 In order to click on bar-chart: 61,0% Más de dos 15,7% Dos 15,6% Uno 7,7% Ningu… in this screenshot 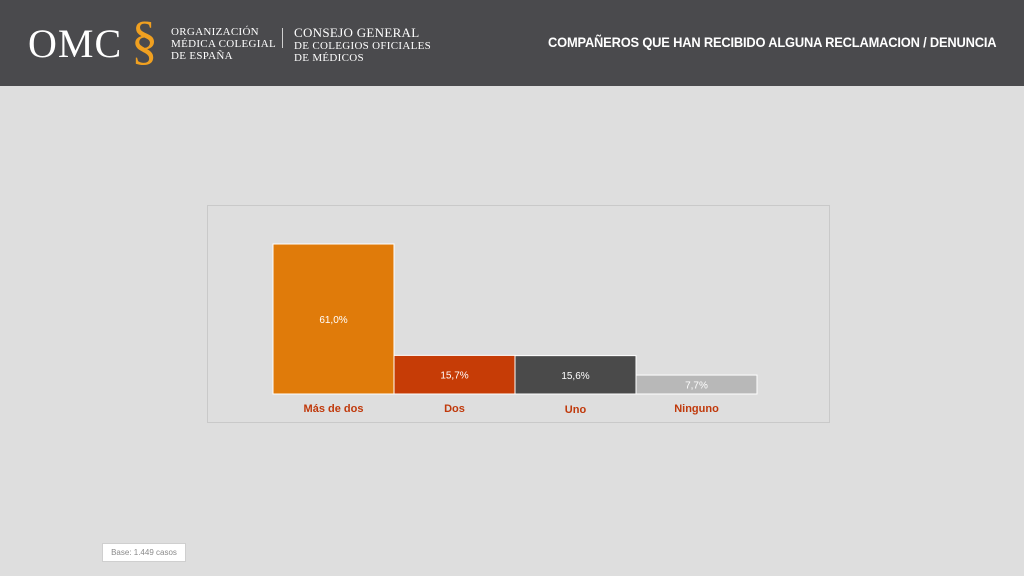, I will do `click(515, 329)`.